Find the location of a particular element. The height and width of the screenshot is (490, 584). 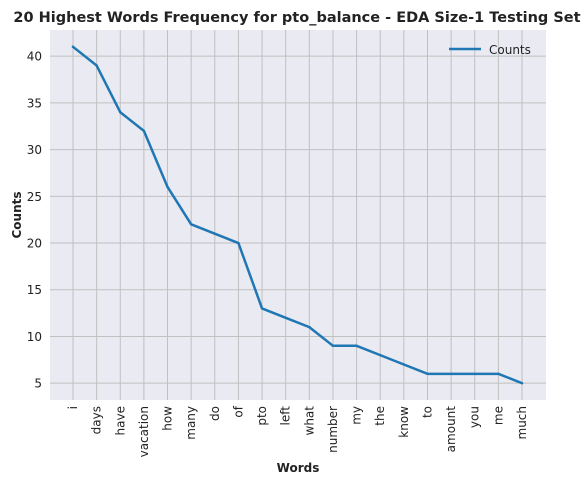

y-tick-label: 40 is located at coordinates (34, 57).